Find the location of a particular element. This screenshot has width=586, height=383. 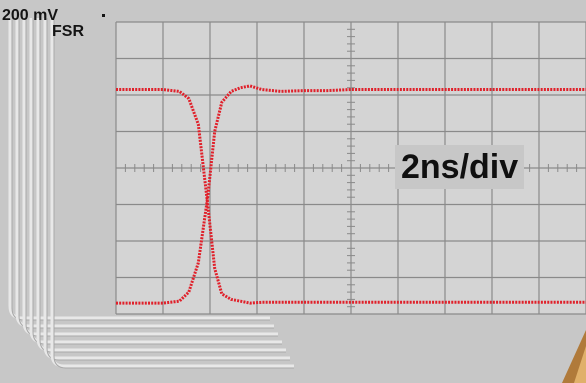

scale-tick-mark is located at coordinates (103, 15).